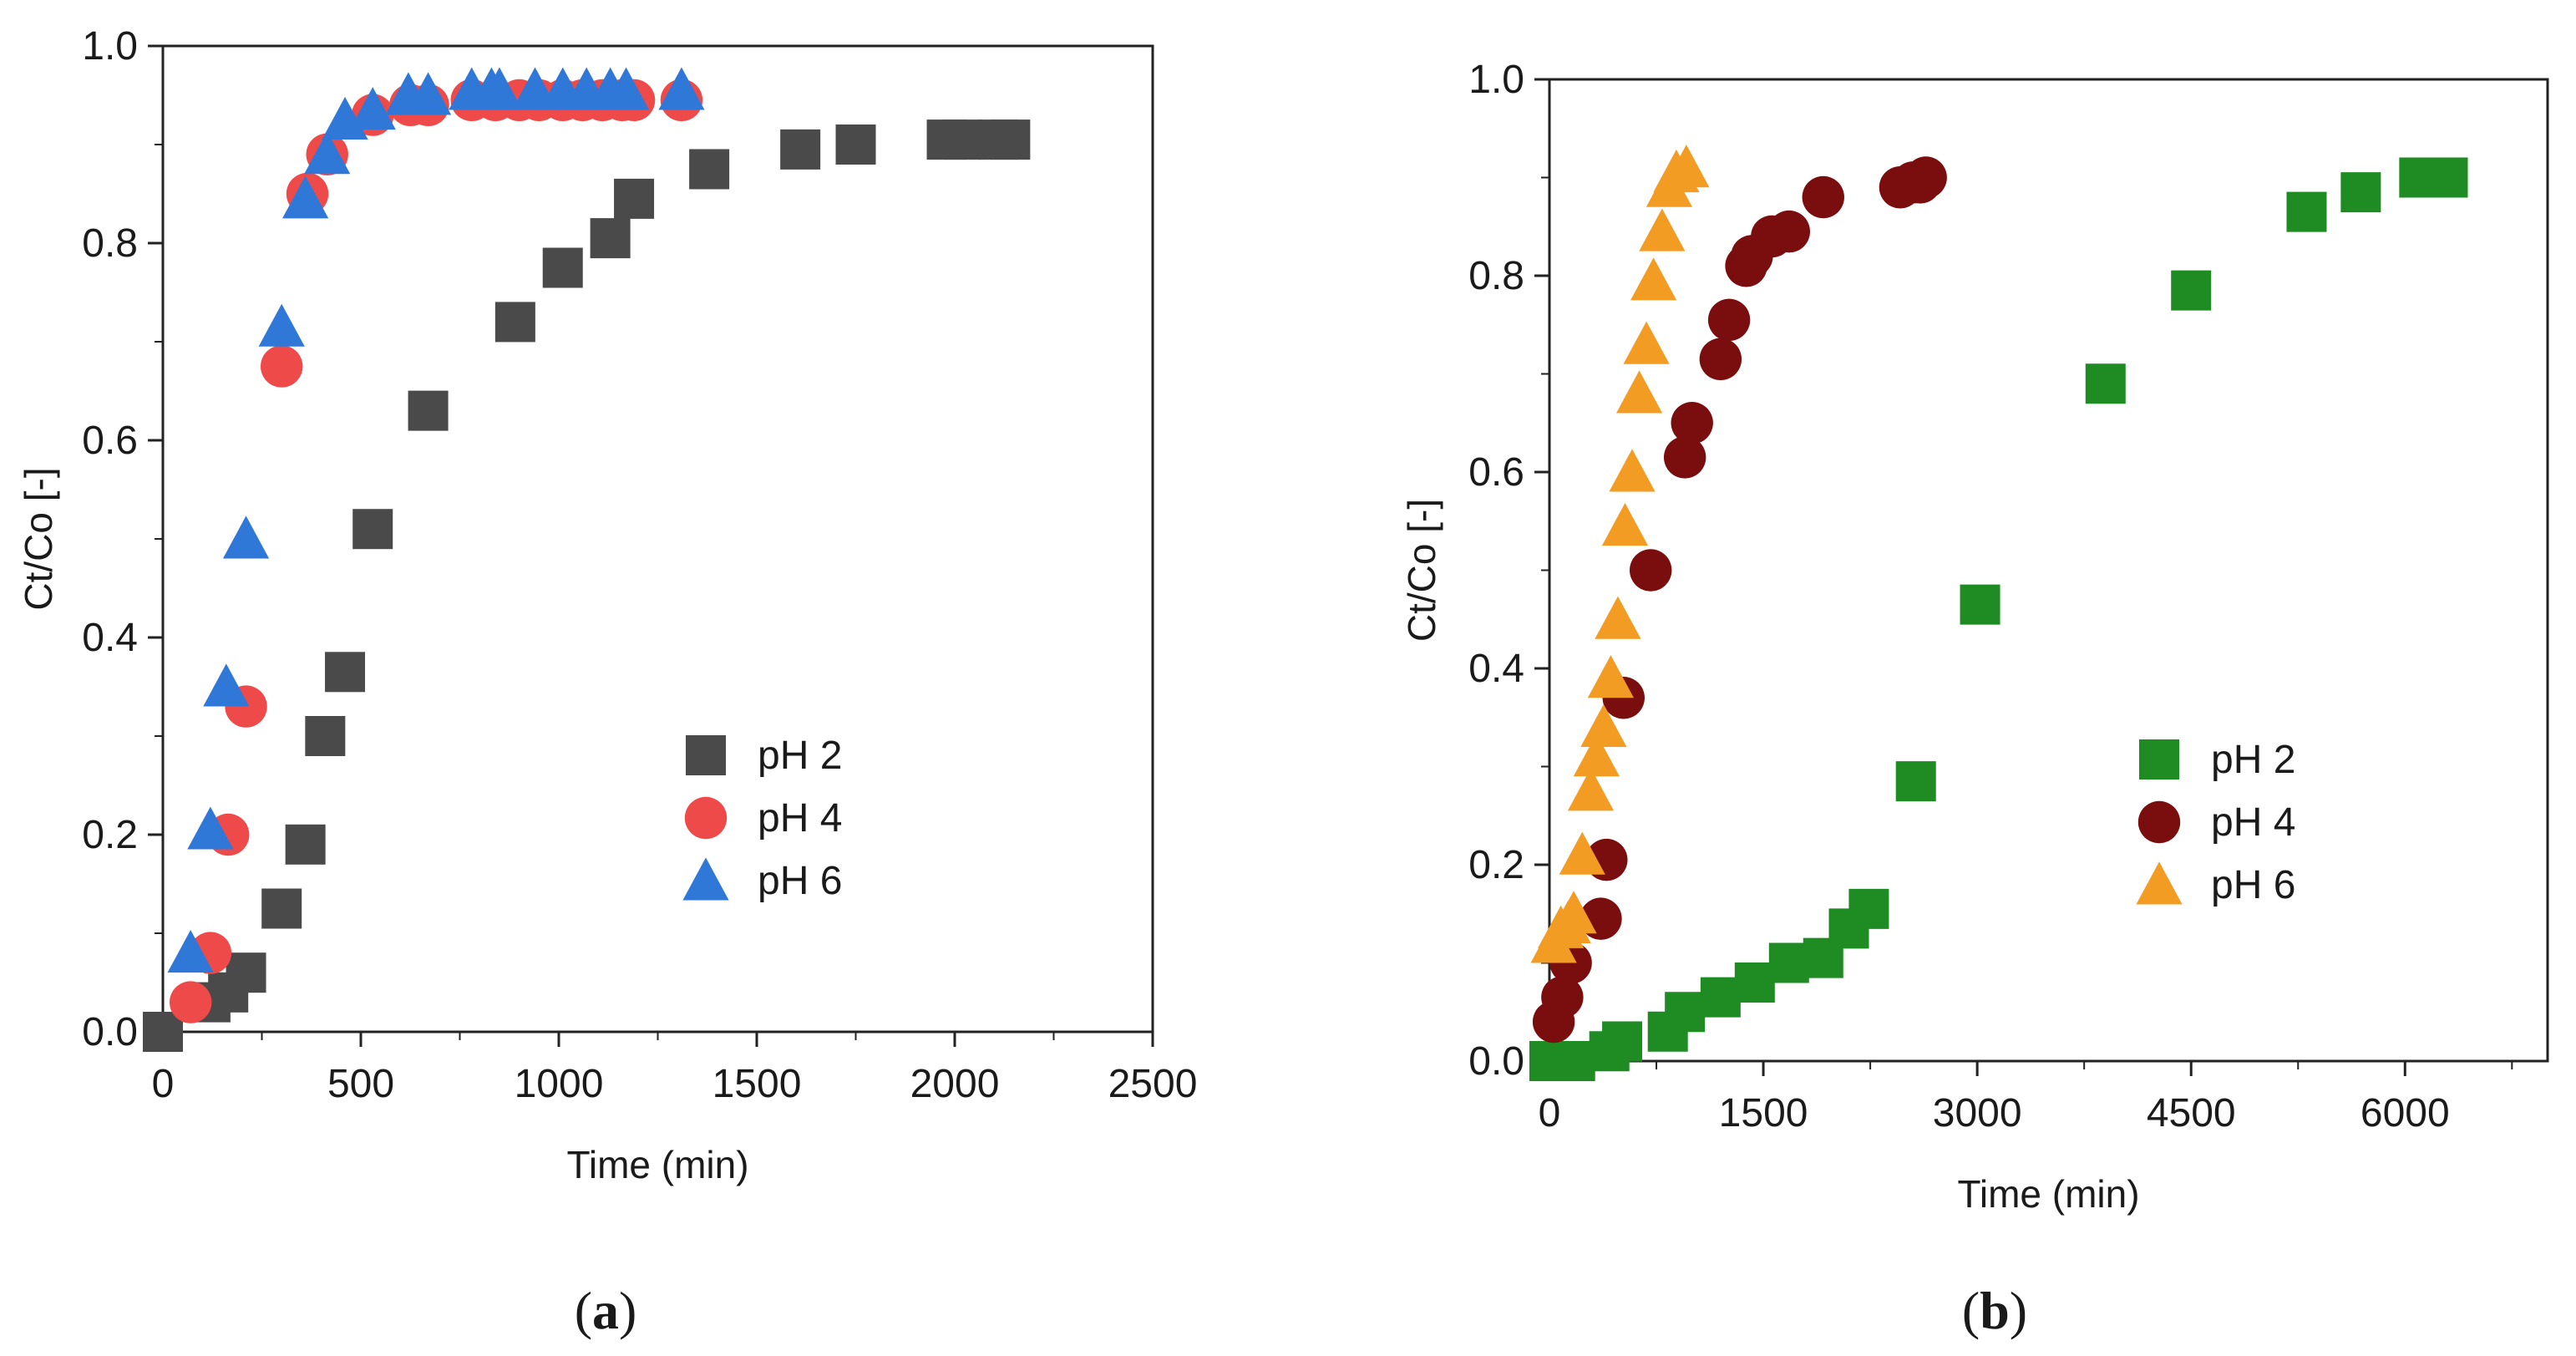 This screenshot has height=1356, width=2576. Describe the element at coordinates (800, 756) in the screenshot. I see `legend-label: pH 2` at that location.